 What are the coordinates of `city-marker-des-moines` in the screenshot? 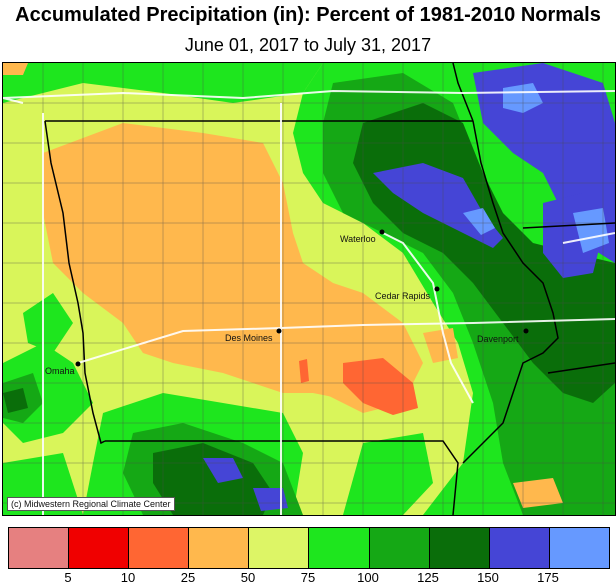 It's located at (279, 331).